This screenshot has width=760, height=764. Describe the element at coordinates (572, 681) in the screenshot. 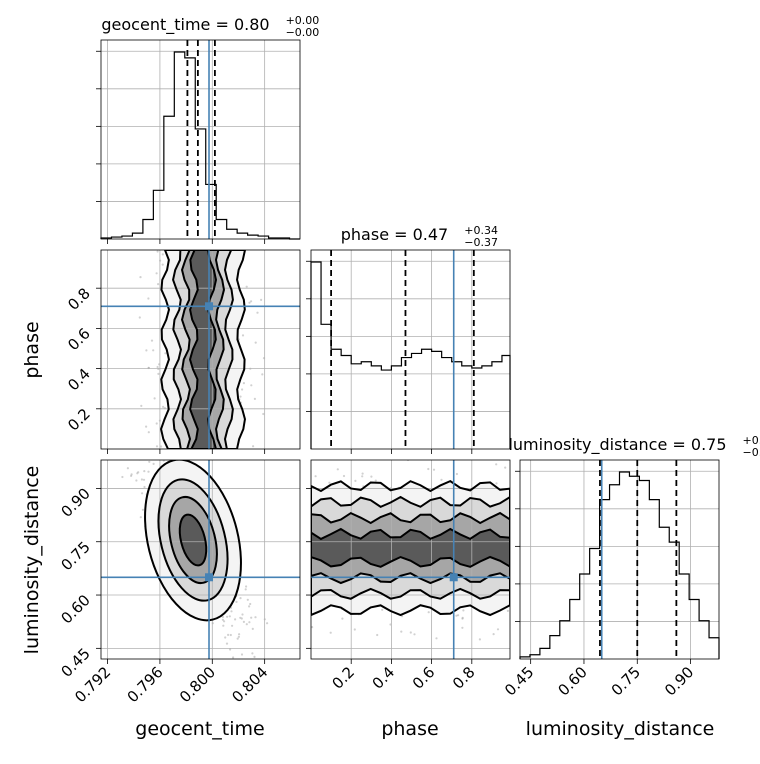

I see `tick-label-x: 0.60` at that location.